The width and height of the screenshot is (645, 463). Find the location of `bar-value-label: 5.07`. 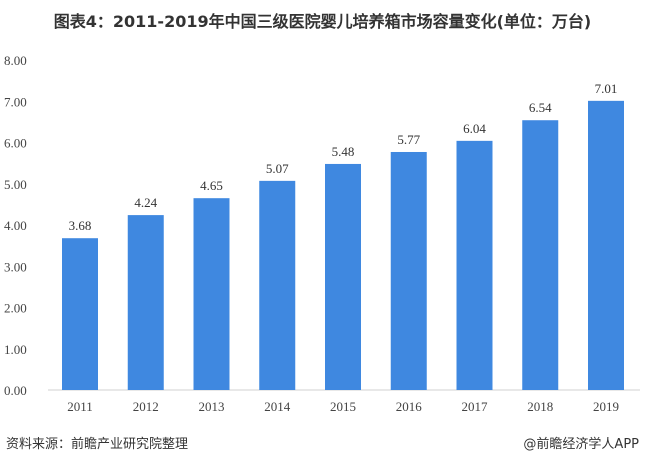

bar-value-label: 5.07 is located at coordinates (277, 168).